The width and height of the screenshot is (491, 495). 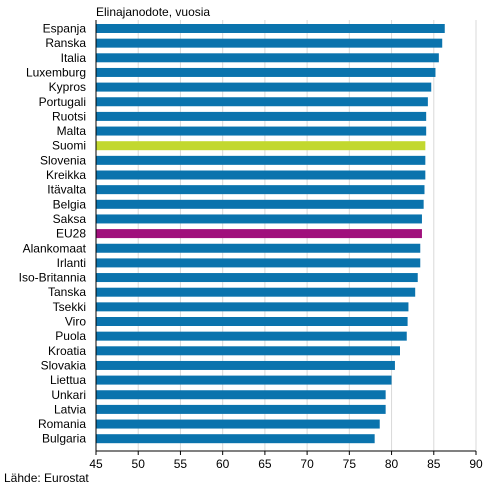 What do you see at coordinates (265, 463) in the screenshot?
I see `x-tick-label: 65` at bounding box center [265, 463].